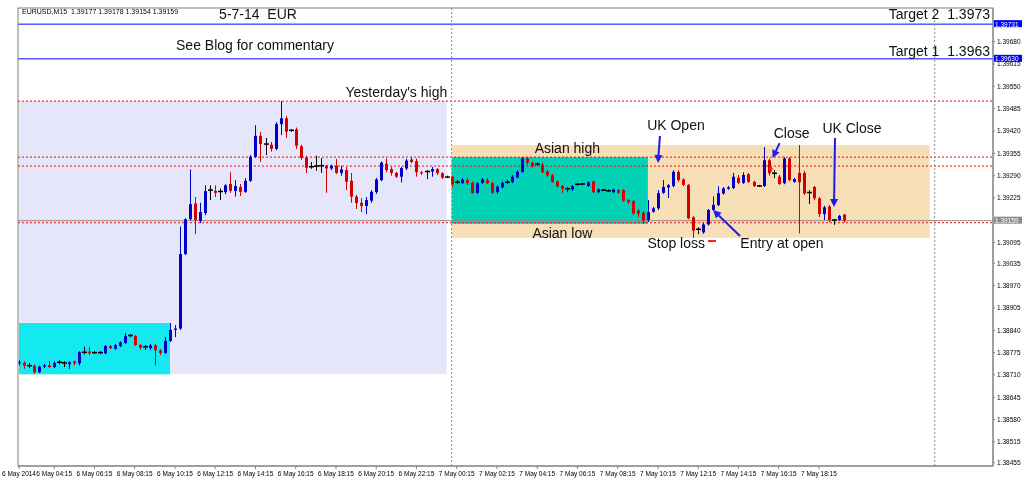 The height and width of the screenshot is (479, 1024). What do you see at coordinates (939, 14) in the screenshot?
I see `annotation: Target 2 1.3973` at bounding box center [939, 14].